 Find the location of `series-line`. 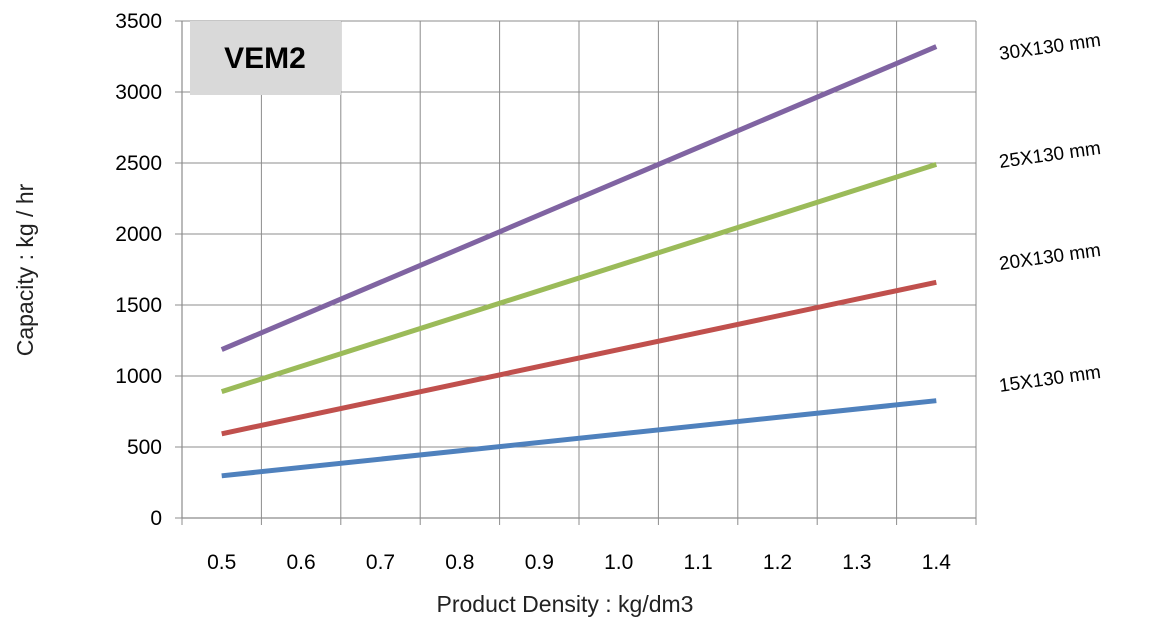

series-line is located at coordinates (579, 438).